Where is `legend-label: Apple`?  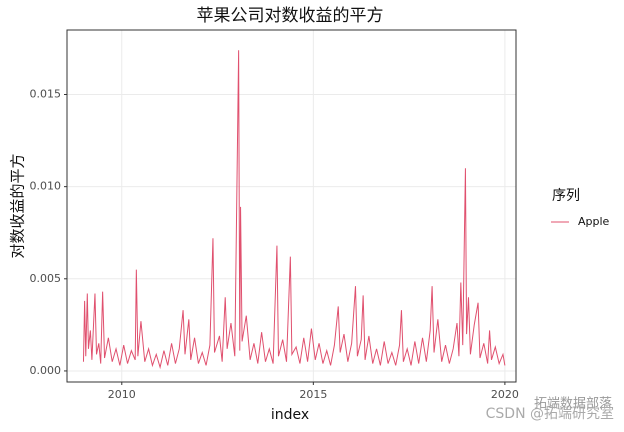
legend-label: Apple is located at coordinates (594, 221).